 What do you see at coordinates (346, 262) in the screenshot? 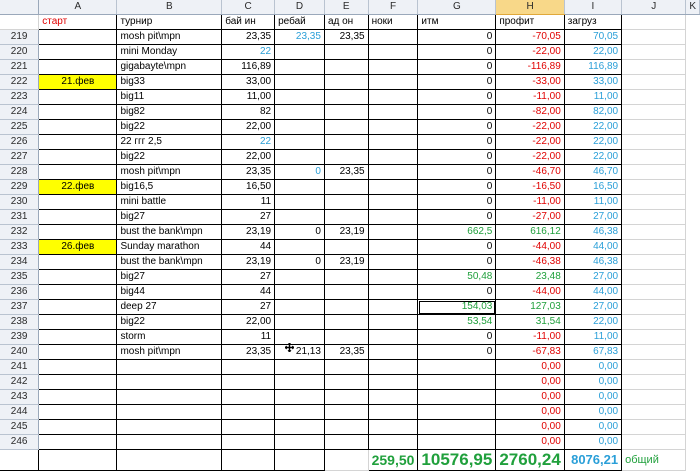
I see `addon-cell: 23,19` at bounding box center [346, 262].